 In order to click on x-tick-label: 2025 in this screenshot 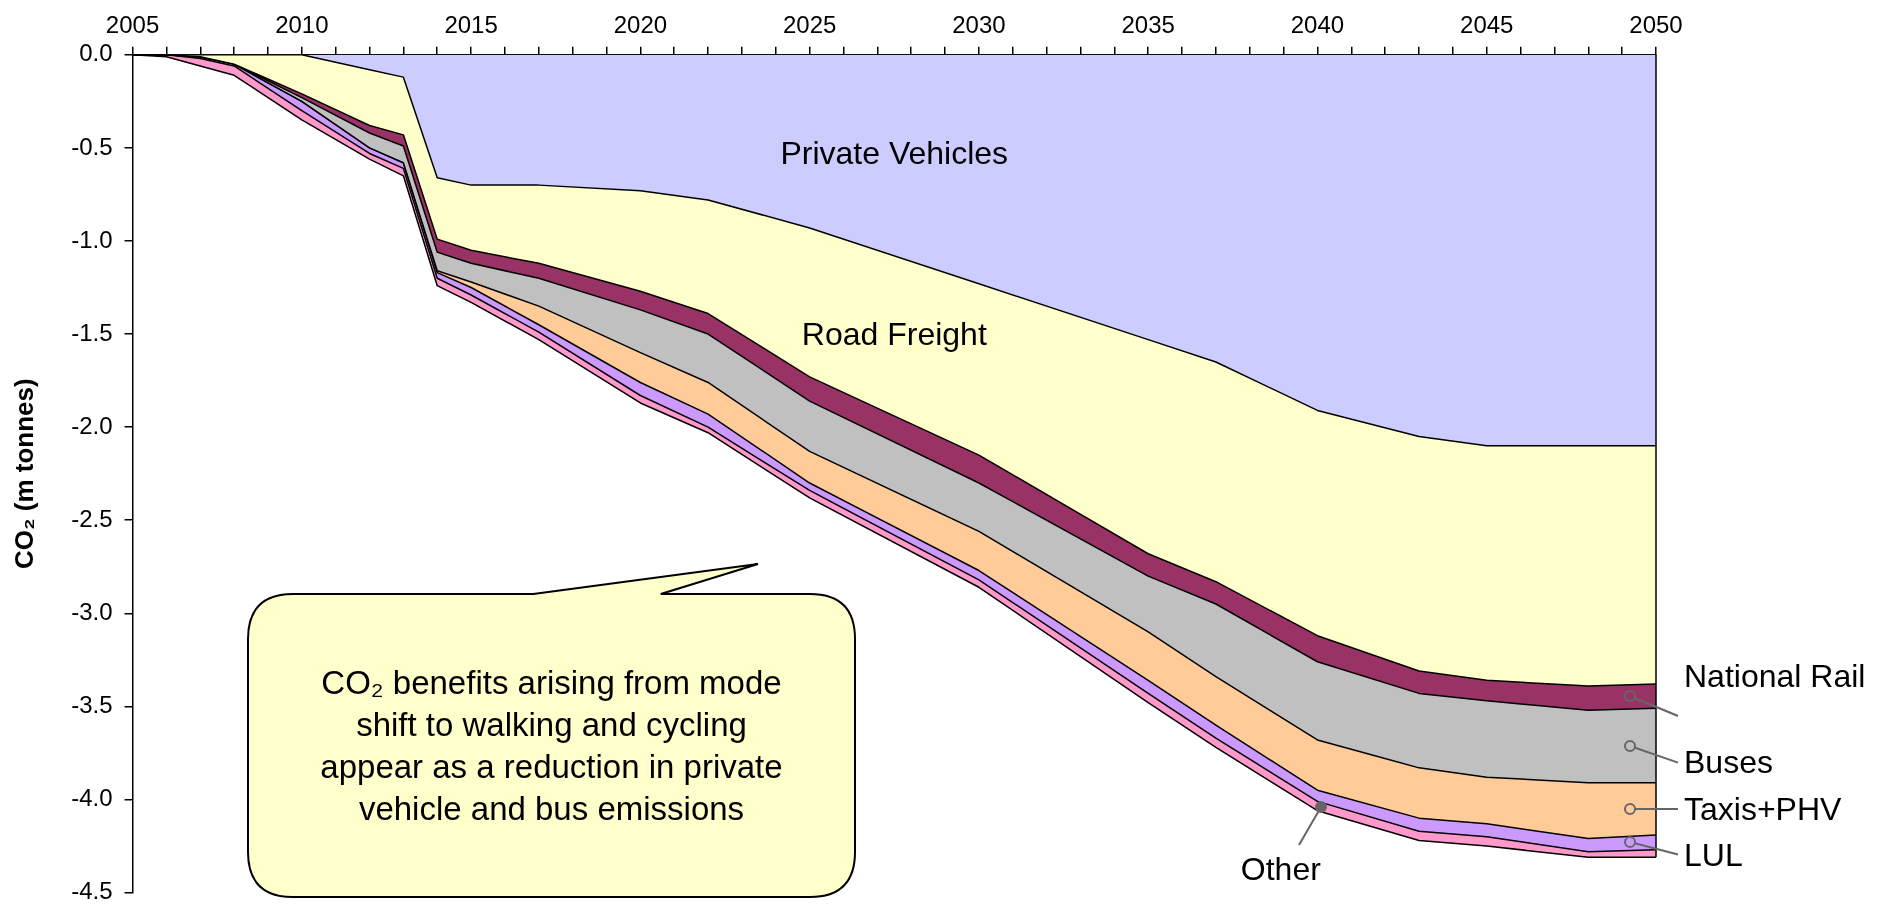, I will do `click(809, 25)`.